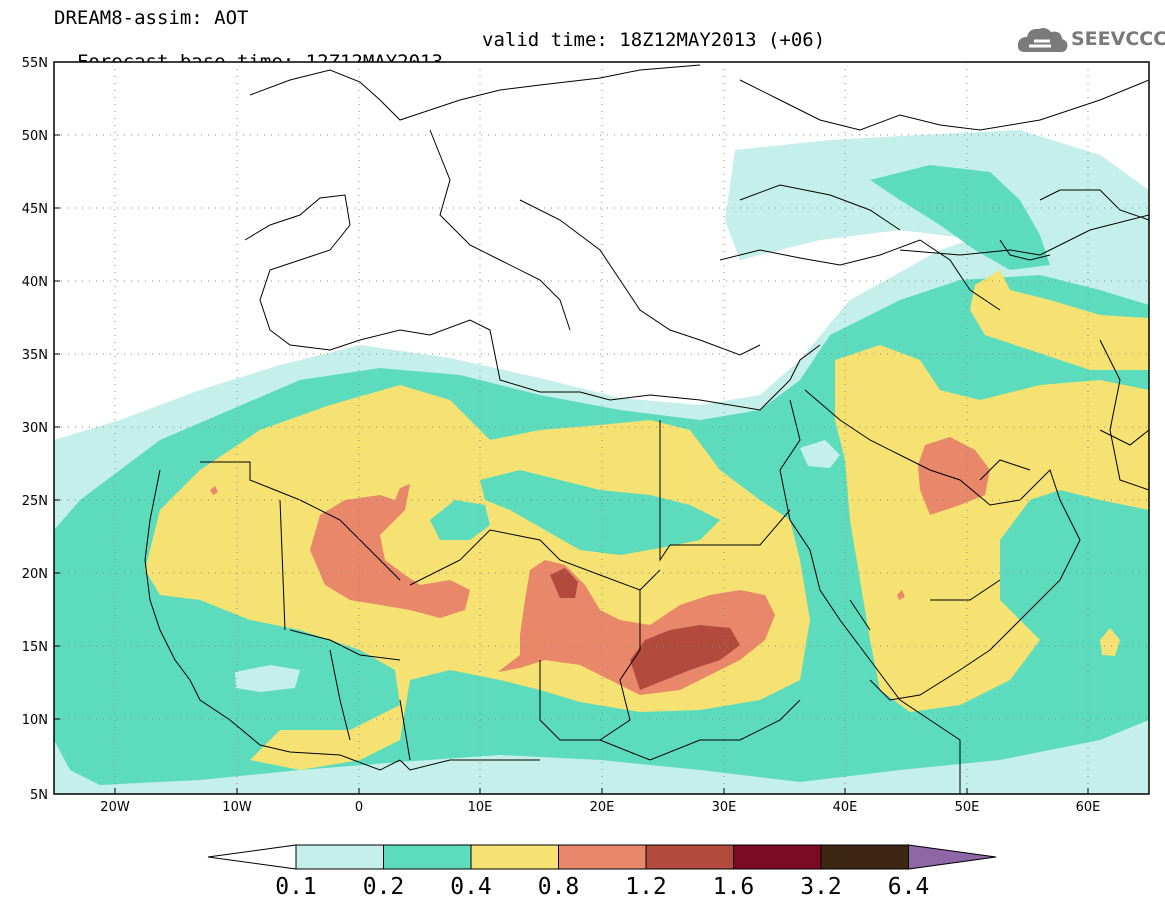 This screenshot has height=905, width=1165. Describe the element at coordinates (645, 629) in the screenshot. I see `aot-field-1.2` at that location.